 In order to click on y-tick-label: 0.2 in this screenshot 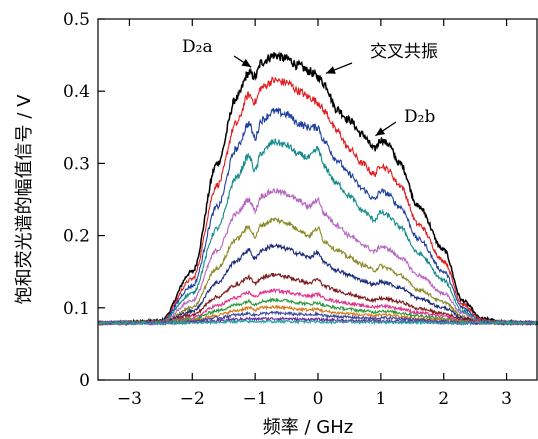, I will do `click(76, 237)`.